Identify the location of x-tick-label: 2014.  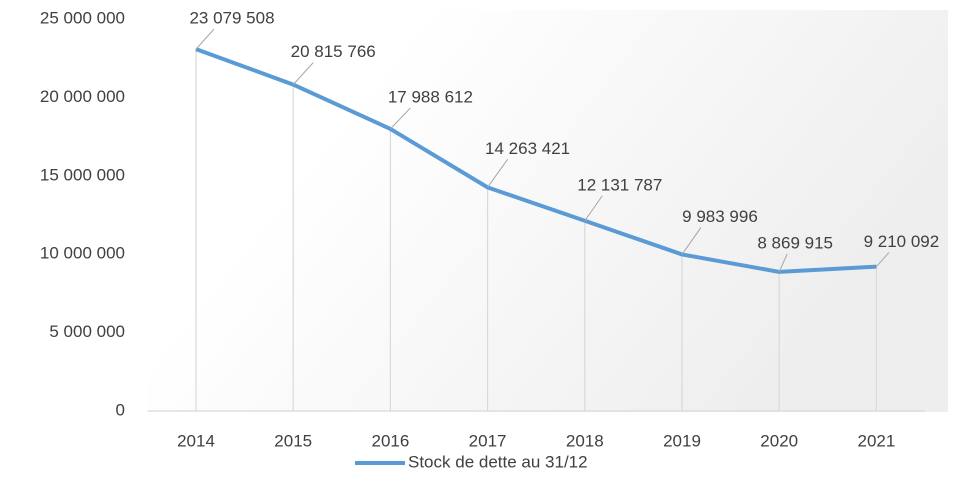
(196, 440).